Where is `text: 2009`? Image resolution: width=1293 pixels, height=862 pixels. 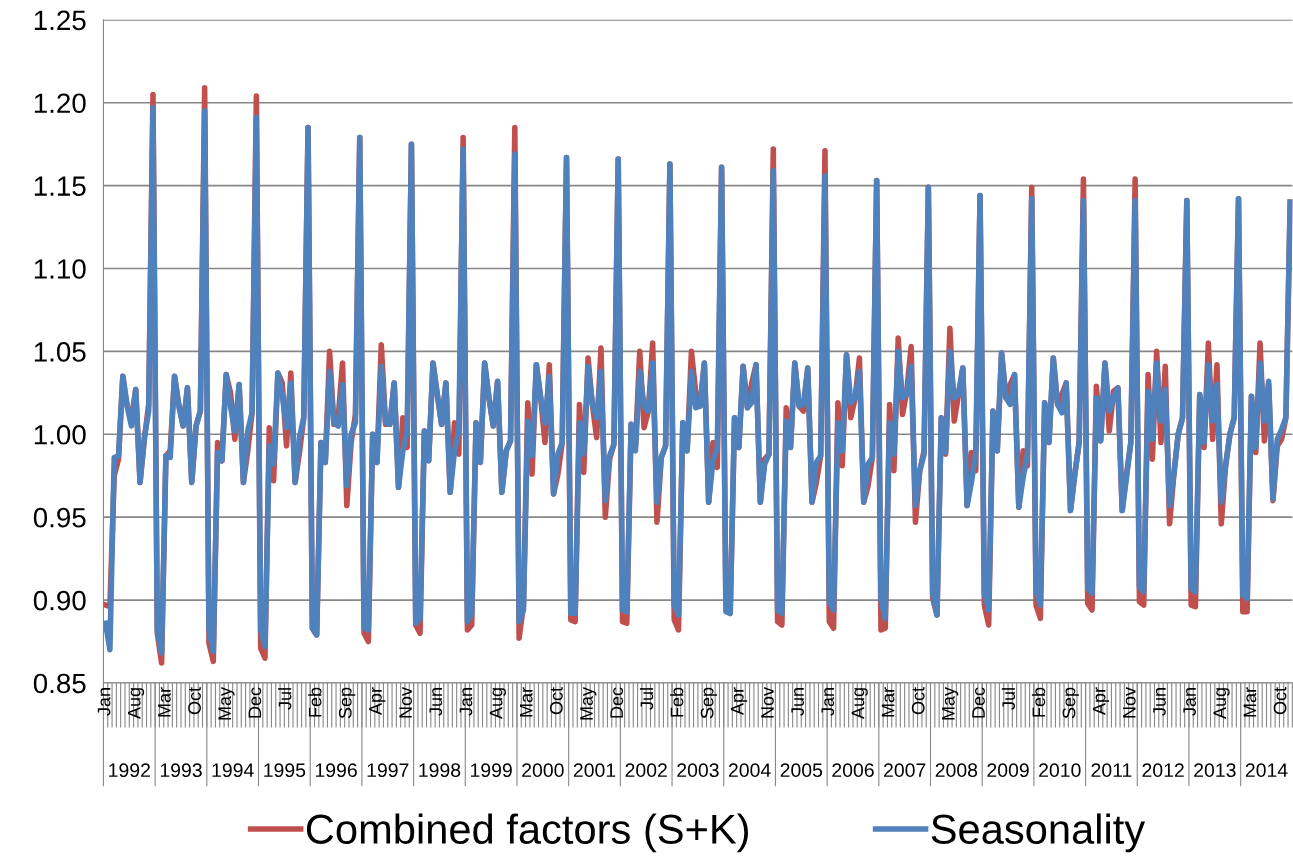 text: 2009 is located at coordinates (1008, 770).